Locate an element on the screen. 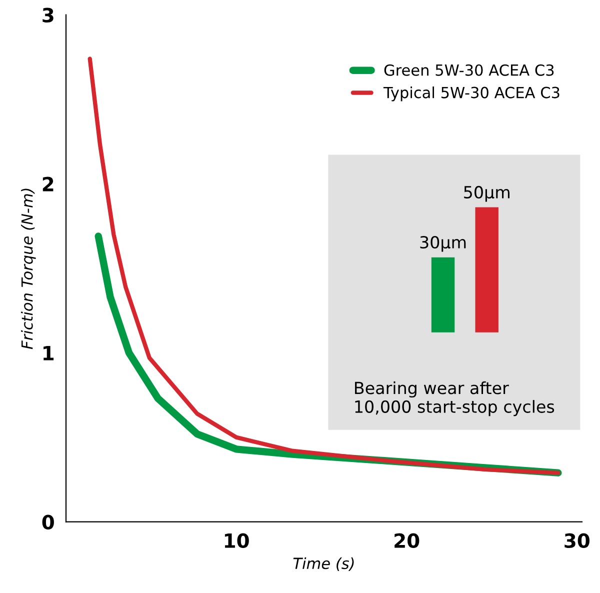  y-tick-label: 1 is located at coordinates (49, 353).